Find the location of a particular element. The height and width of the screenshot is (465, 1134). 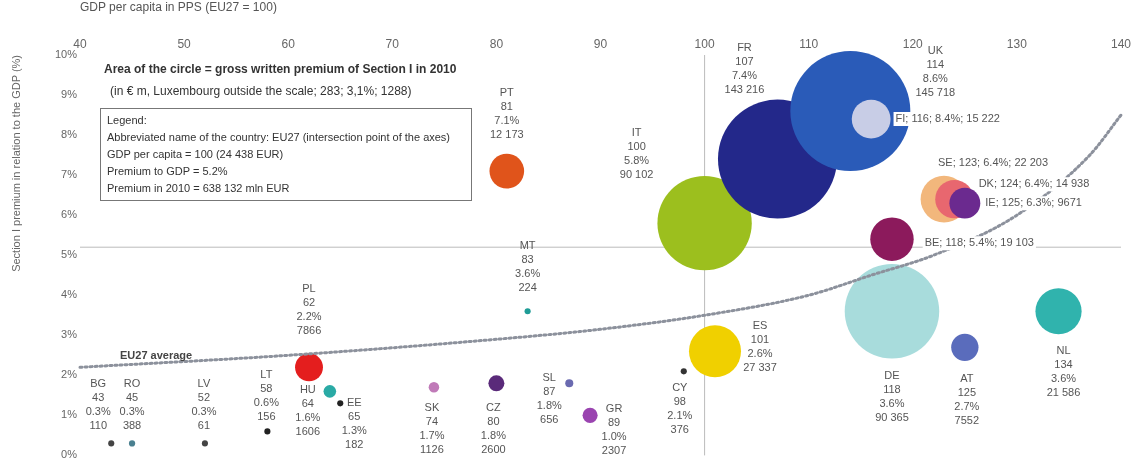

x-tick-label: 140 is located at coordinates (1121, 44).